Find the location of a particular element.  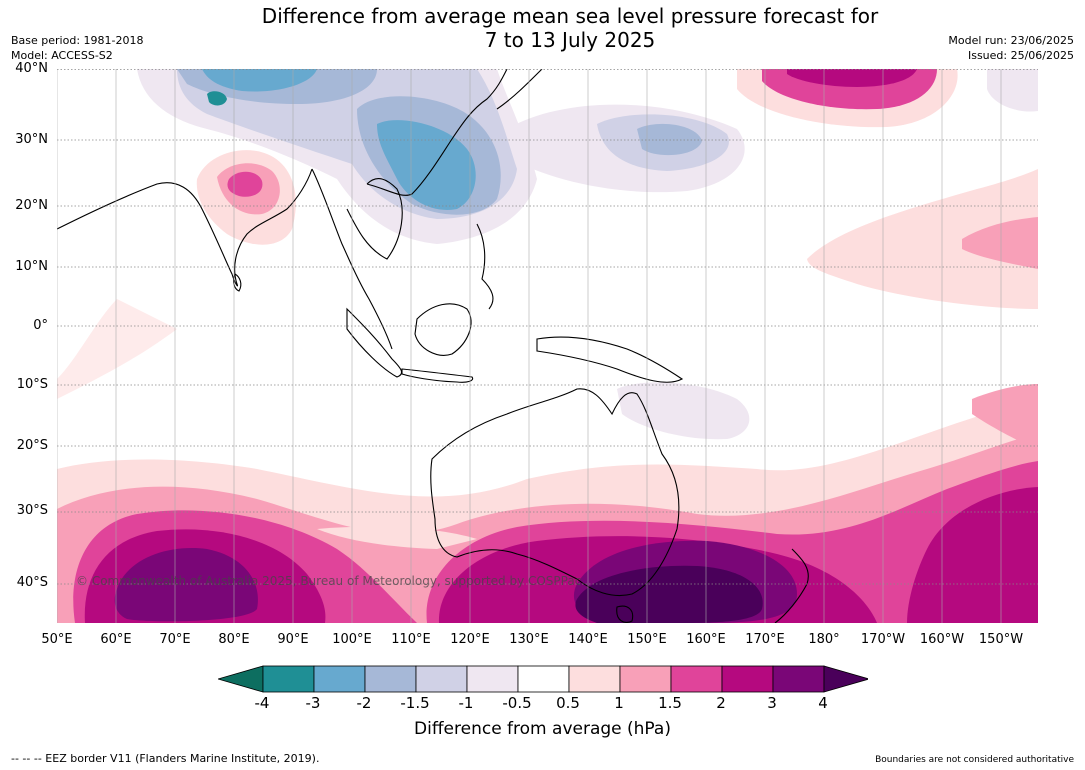

colorbar-extend-high is located at coordinates (847, 679).